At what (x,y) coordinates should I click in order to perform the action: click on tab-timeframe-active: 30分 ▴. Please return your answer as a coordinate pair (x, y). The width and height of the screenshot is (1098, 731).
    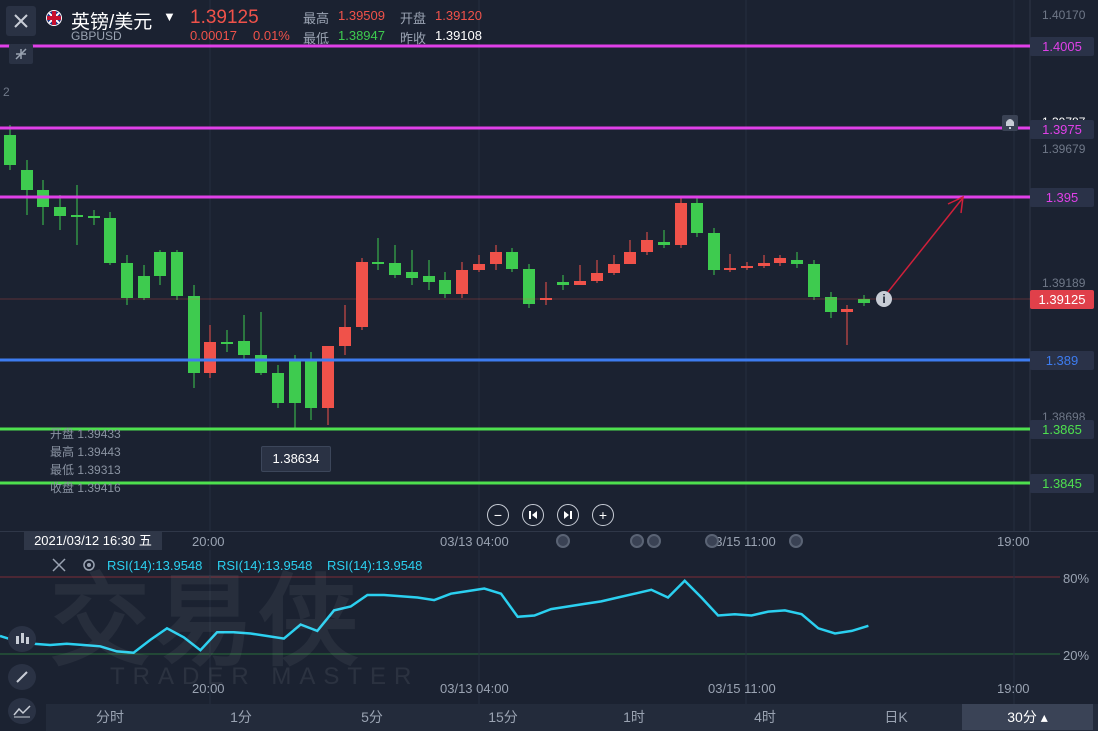
    Looking at the image, I should click on (1027, 717).